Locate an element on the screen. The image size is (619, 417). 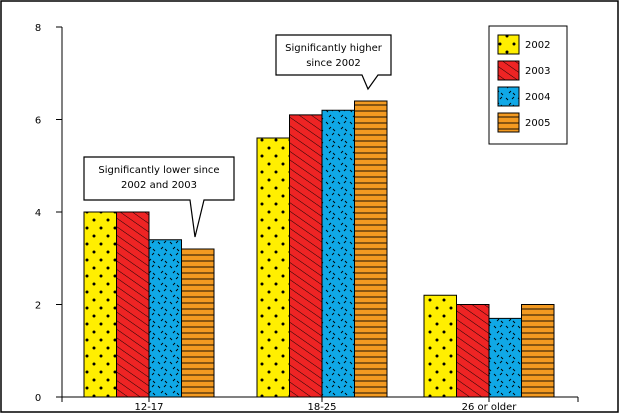
annotation-text: Significantly higher is located at coordinates (334, 48).